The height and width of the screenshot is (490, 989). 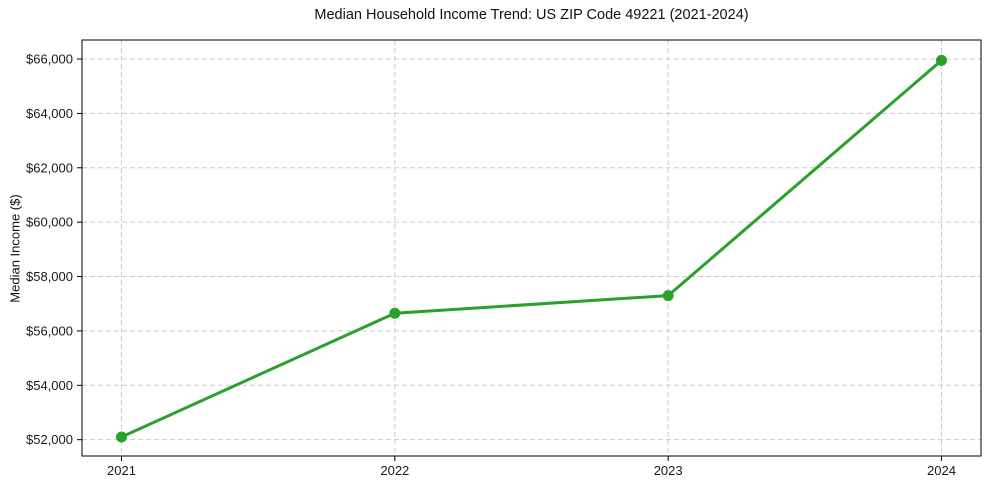 What do you see at coordinates (49, 167) in the screenshot?
I see `y-tick-label: $62,000` at bounding box center [49, 167].